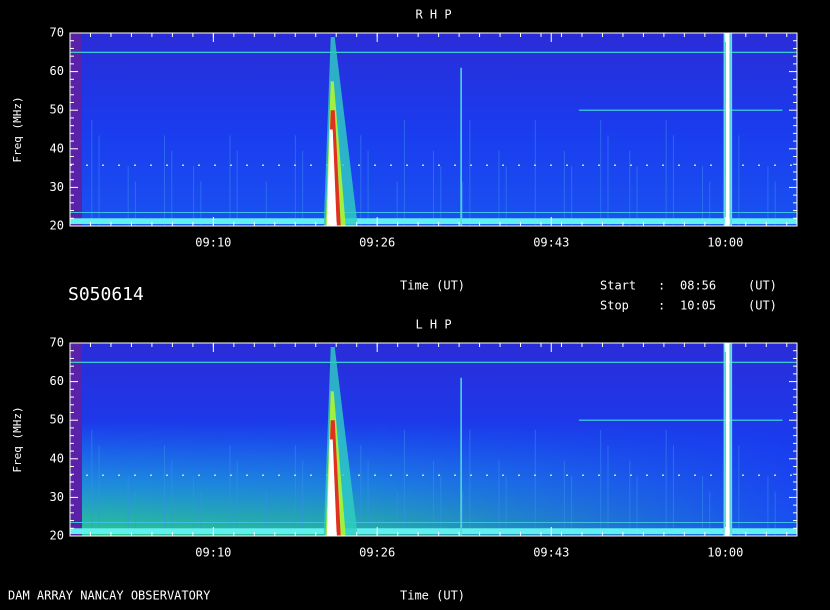 The height and width of the screenshot is (610, 830). Describe the element at coordinates (433, 15) in the screenshot. I see `panel-title: R H P` at that location.